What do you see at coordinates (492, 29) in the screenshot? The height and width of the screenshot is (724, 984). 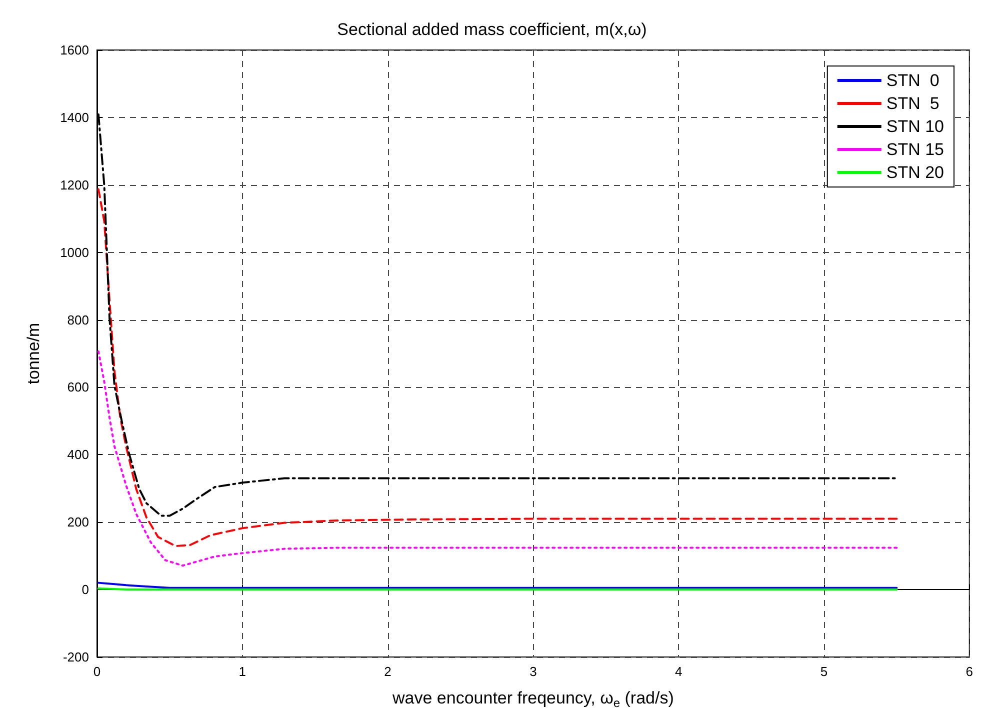 I see `chart-title: Sectional added mass coefficient, m(x,ω)` at bounding box center [492, 29].